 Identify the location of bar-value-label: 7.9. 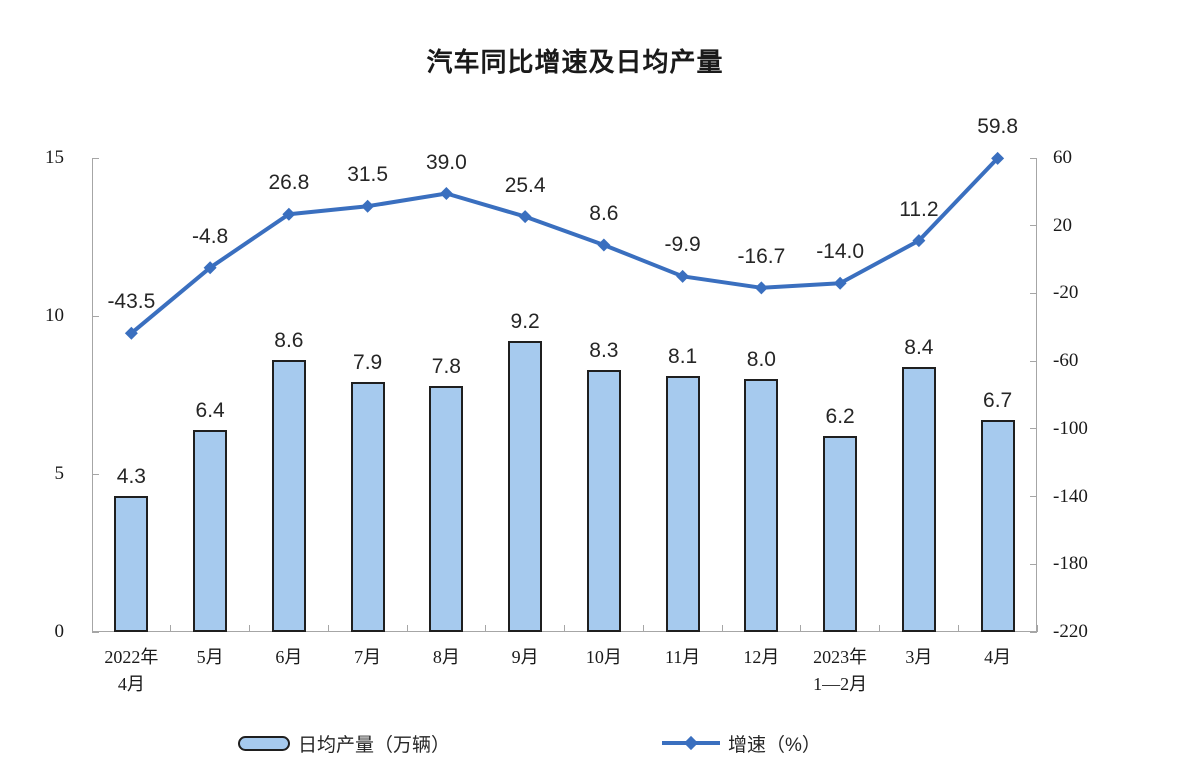
(368, 363).